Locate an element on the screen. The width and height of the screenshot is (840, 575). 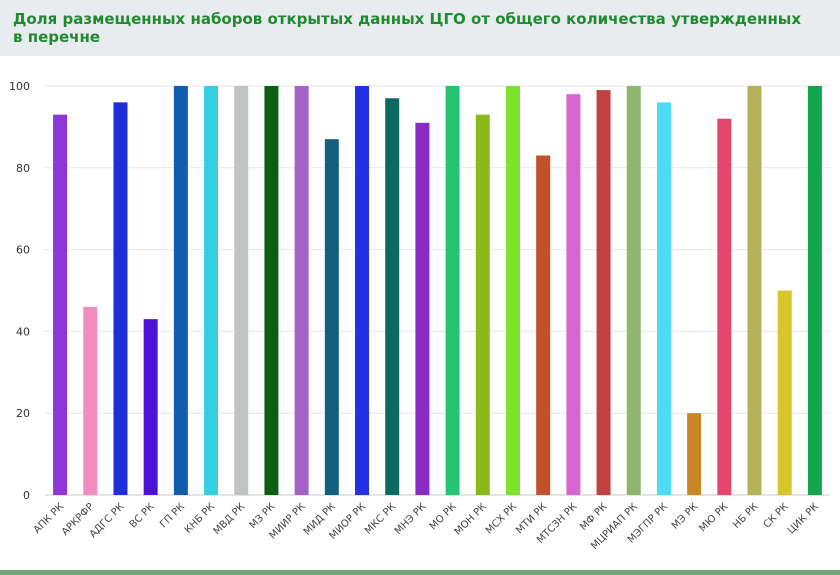
y-tick-label: 0 is located at coordinates (26, 495).